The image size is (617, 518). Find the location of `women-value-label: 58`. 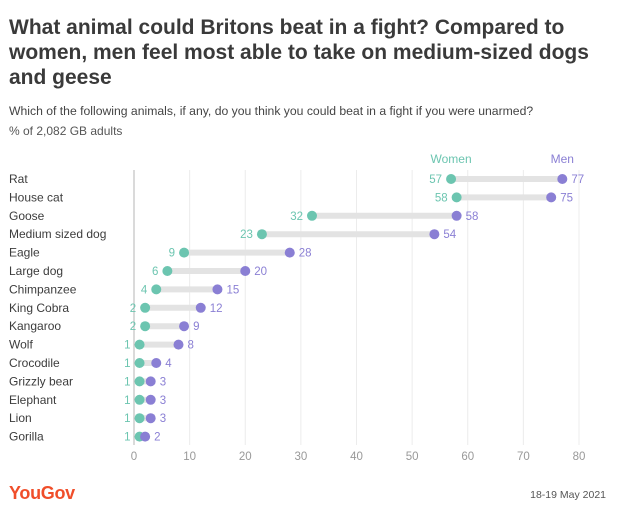

women-value-label: 58 is located at coordinates (441, 198).